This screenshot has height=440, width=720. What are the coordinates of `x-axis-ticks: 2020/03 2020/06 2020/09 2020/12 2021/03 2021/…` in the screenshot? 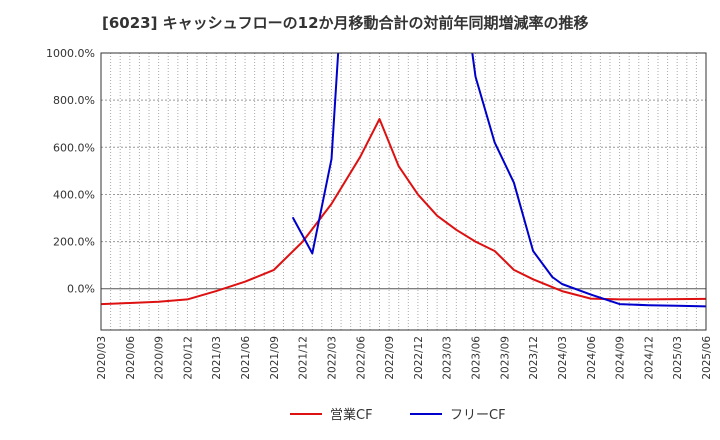 It's located at (404, 358).